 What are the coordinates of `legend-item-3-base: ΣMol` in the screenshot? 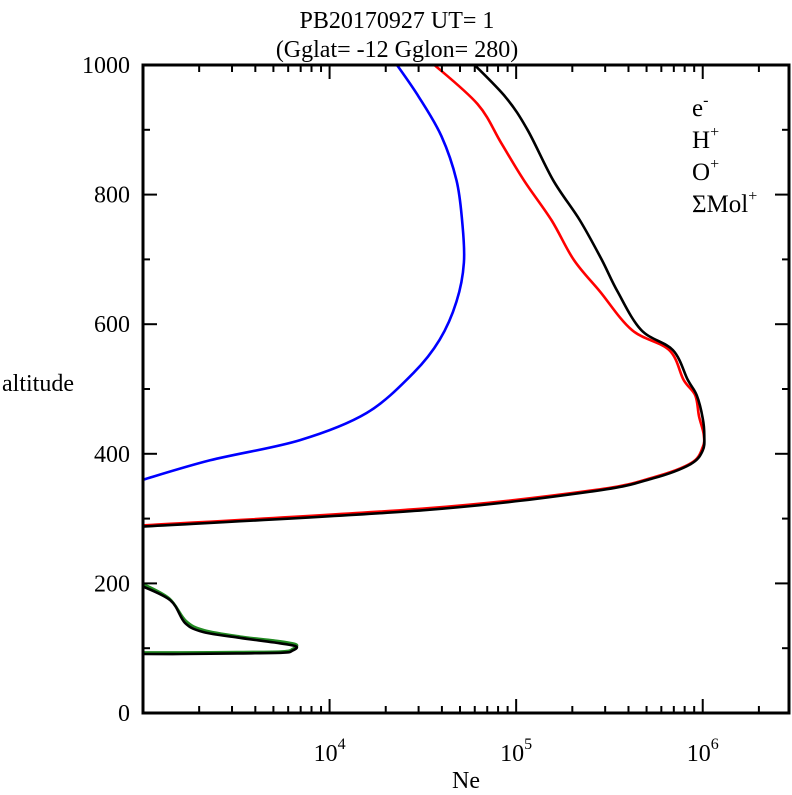 It's located at (720, 204).